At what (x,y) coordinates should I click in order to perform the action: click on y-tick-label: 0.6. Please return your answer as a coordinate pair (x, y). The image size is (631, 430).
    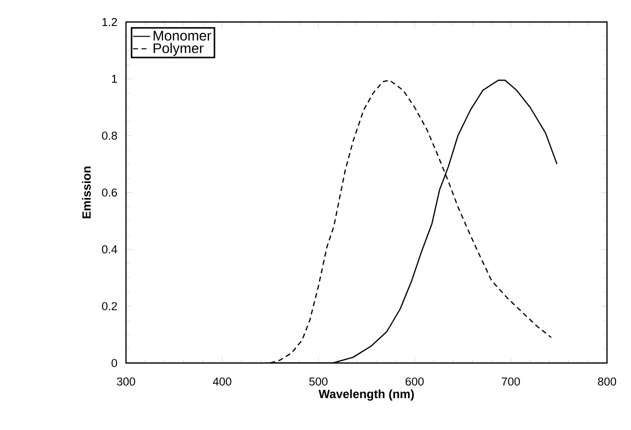
    Looking at the image, I should click on (109, 192).